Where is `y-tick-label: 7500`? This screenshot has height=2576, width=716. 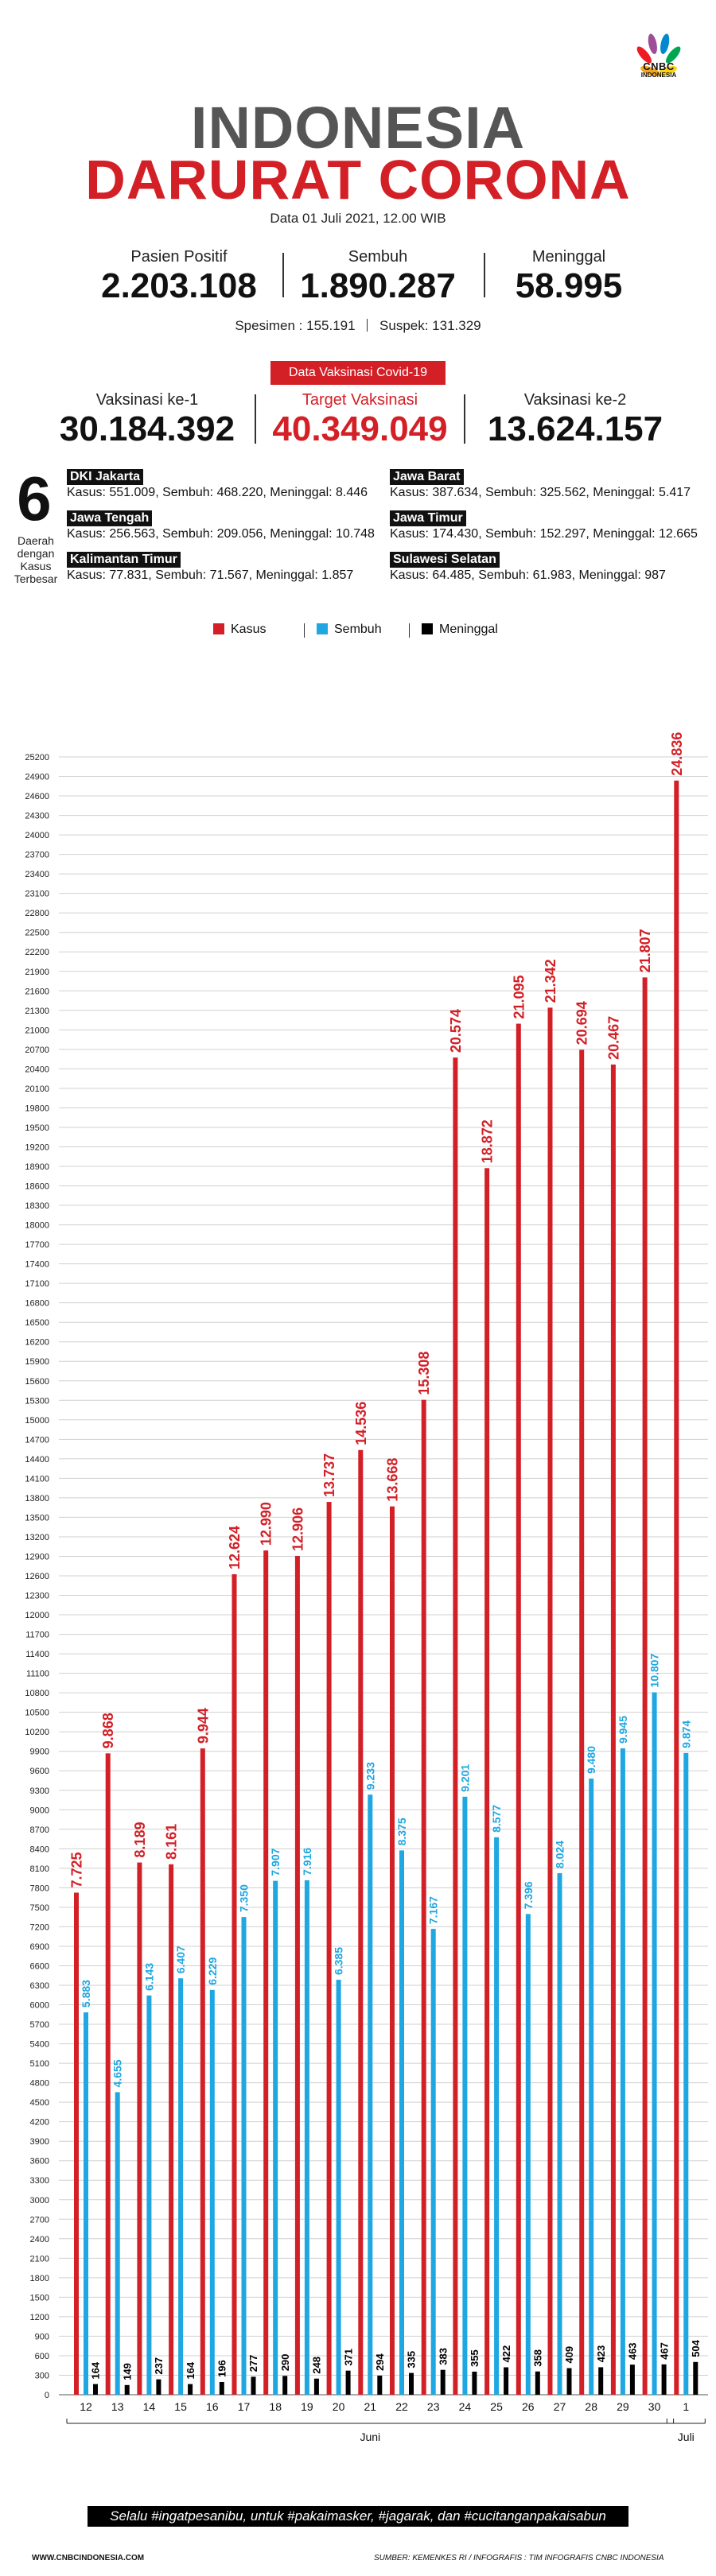
y-tick-label: 7500 is located at coordinates (39, 1908).